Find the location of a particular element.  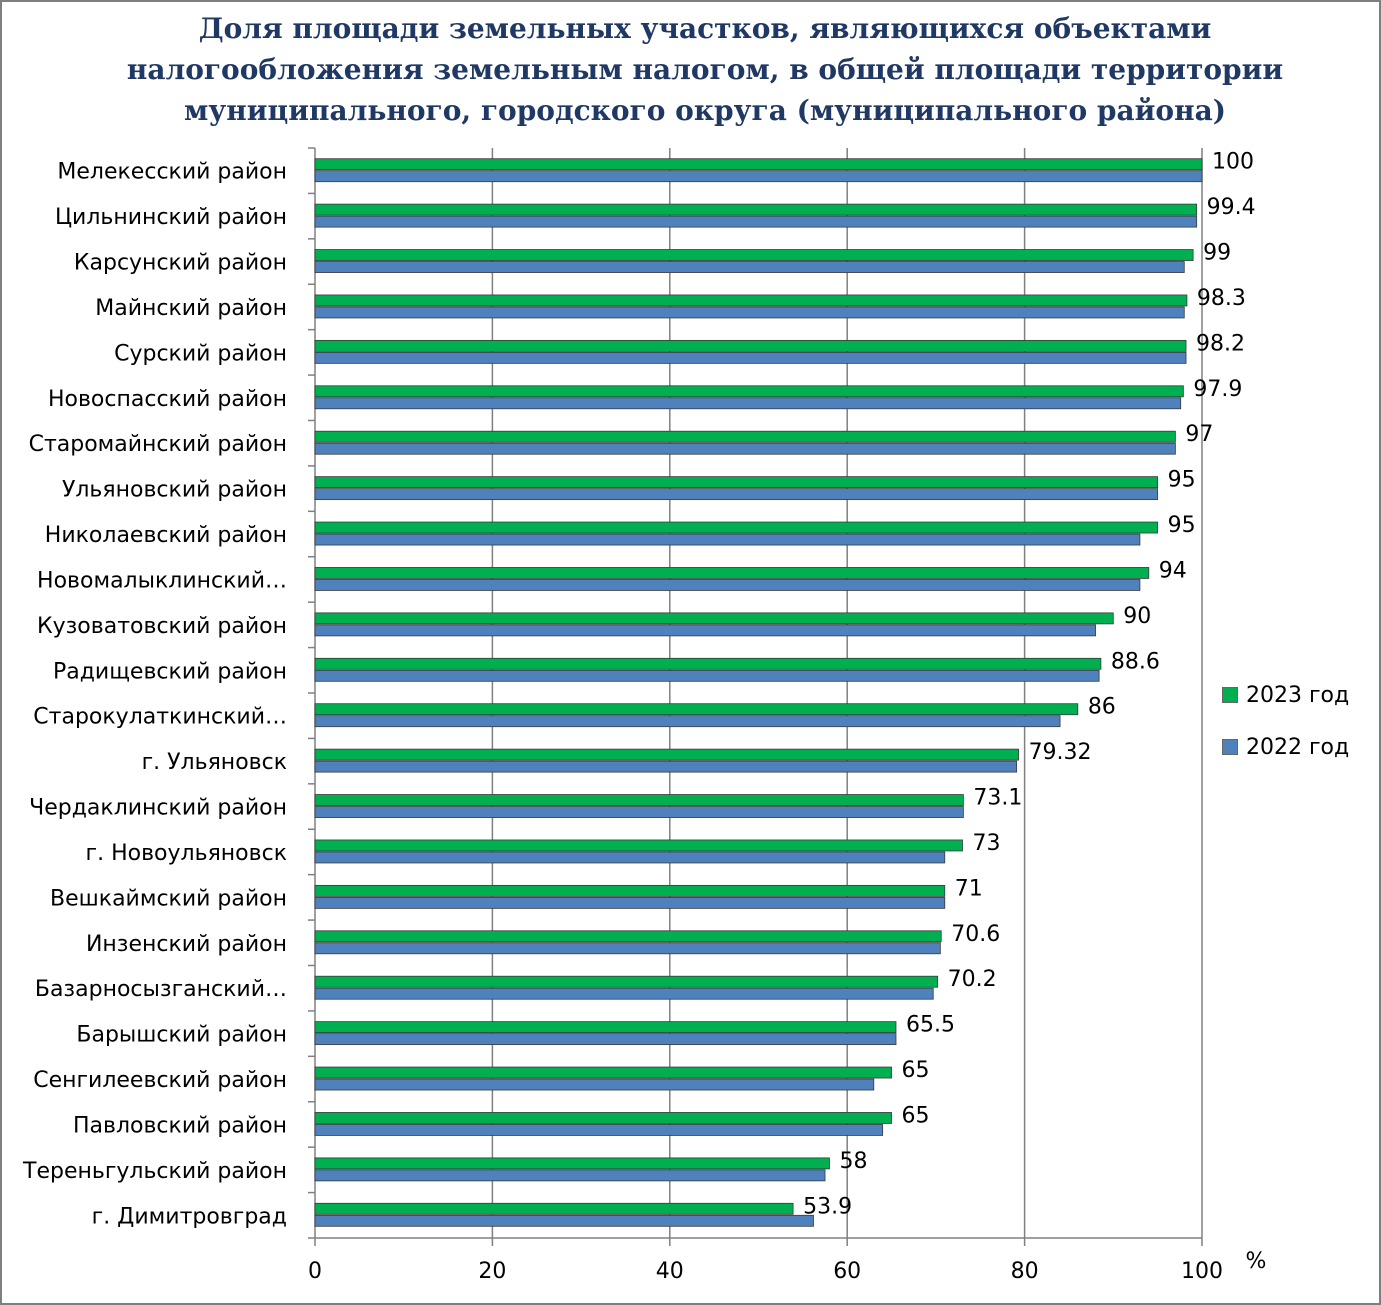

data-label-2023: 97 is located at coordinates (1199, 434).